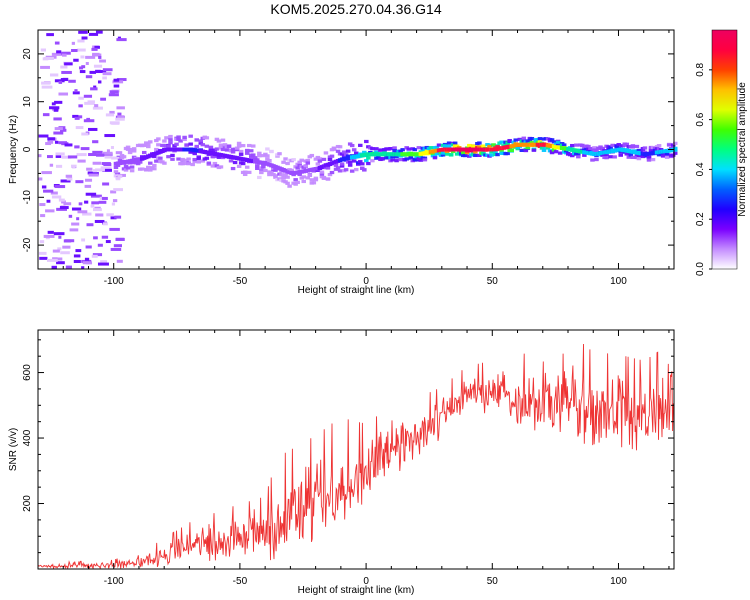 This screenshot has width=750, height=600. I want to click on colorbar-tick-label: 0.2, so click(700, 219).